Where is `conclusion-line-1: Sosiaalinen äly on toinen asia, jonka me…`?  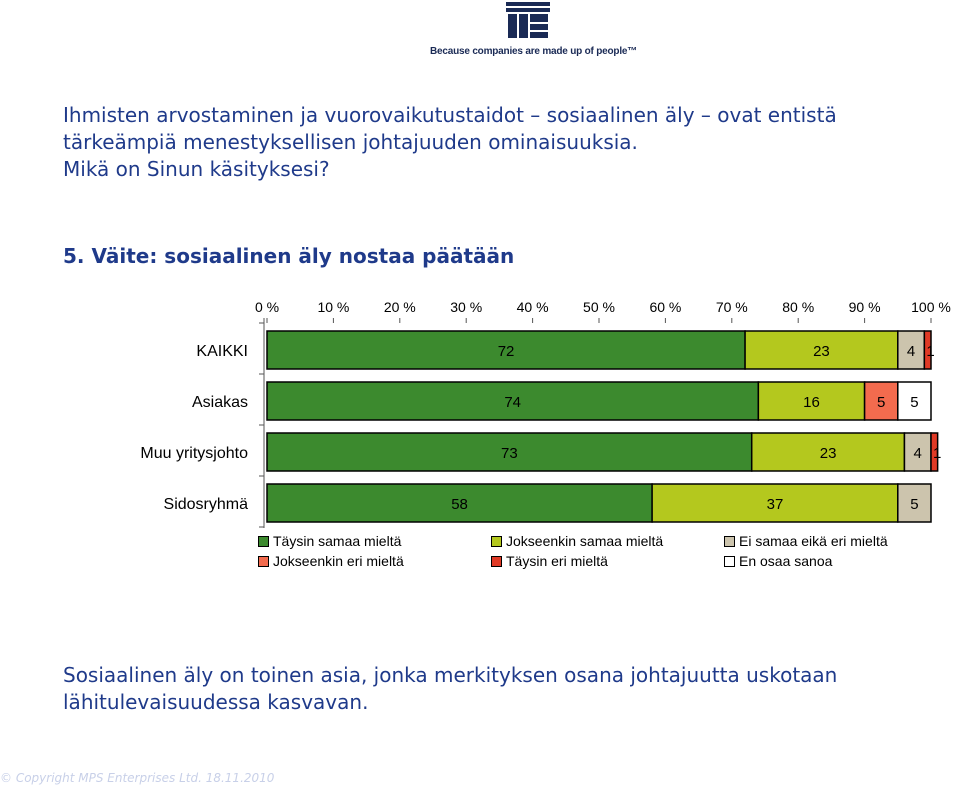
conclusion-line-1: Sosiaalinen äly on toinen asia, jonka me… is located at coordinates (450, 675).